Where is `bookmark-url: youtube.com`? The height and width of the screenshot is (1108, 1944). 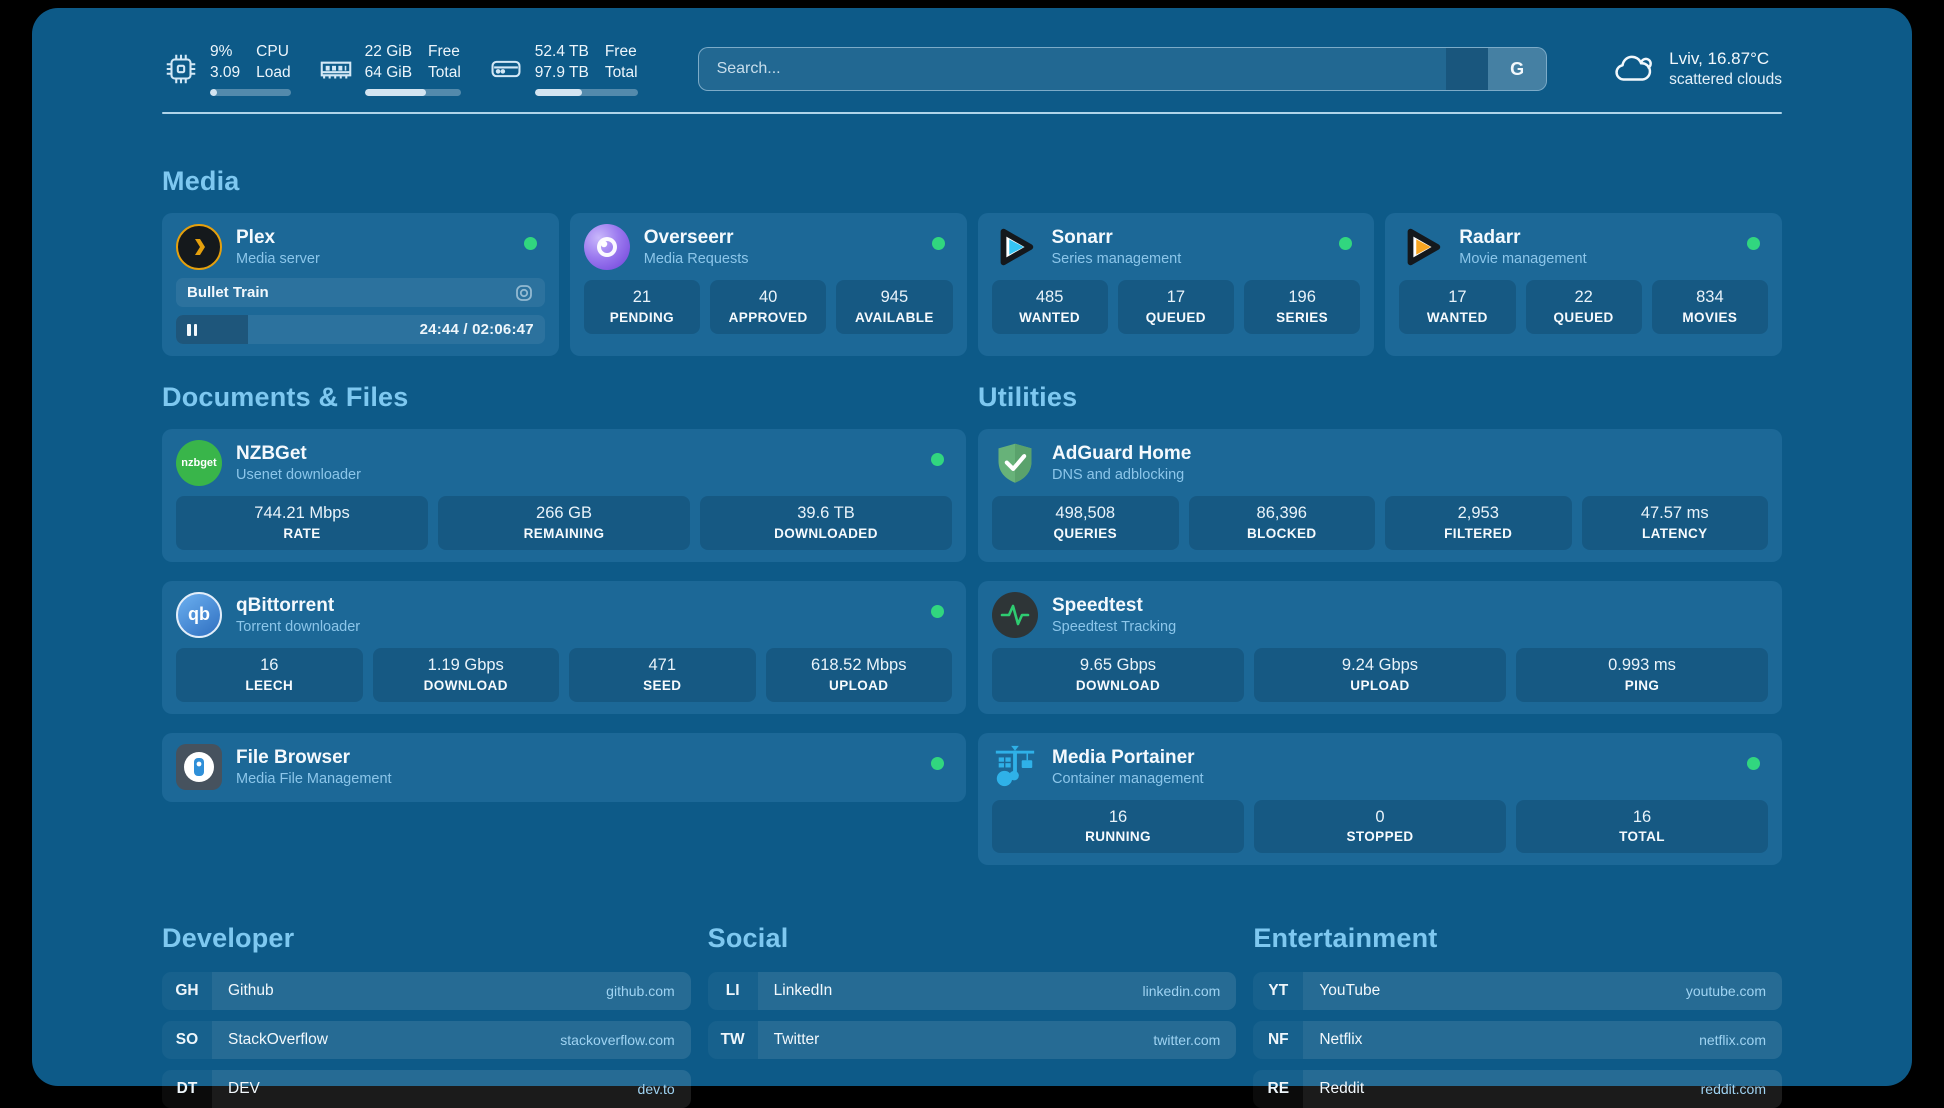
bookmark-url: youtube.com is located at coordinates (1726, 991).